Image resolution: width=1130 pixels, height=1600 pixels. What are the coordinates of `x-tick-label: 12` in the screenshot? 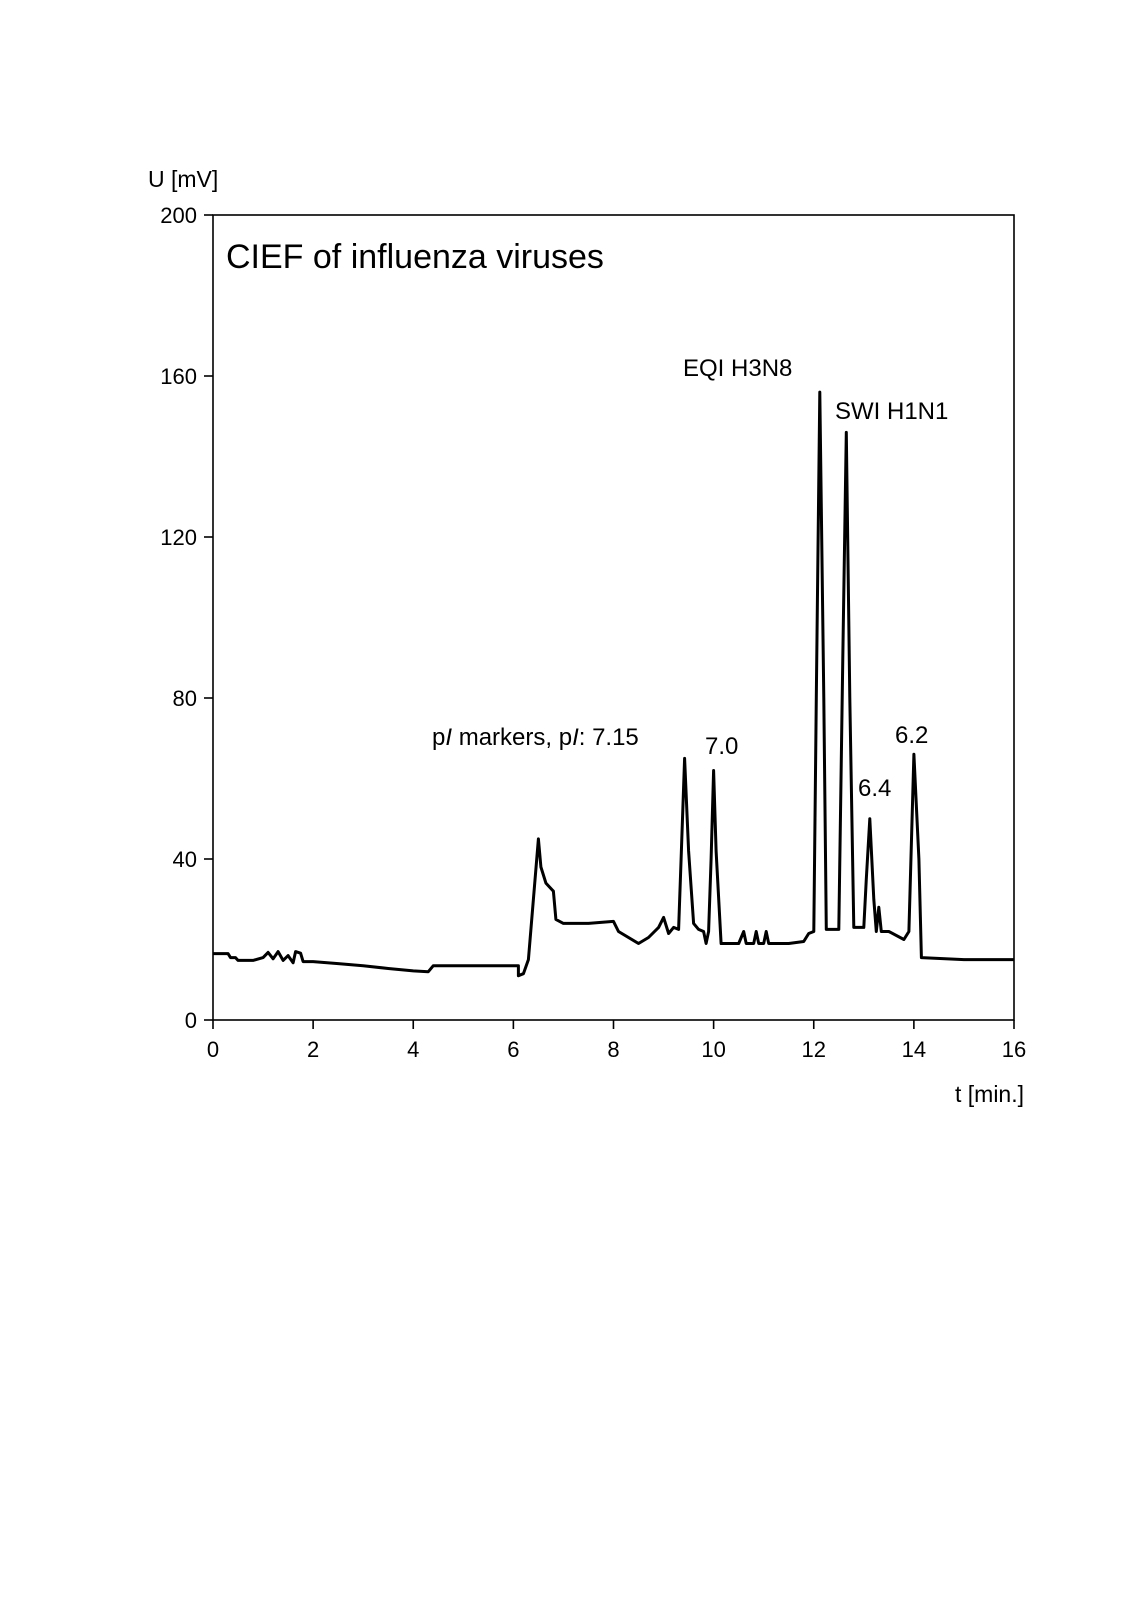 It's located at (814, 1049).